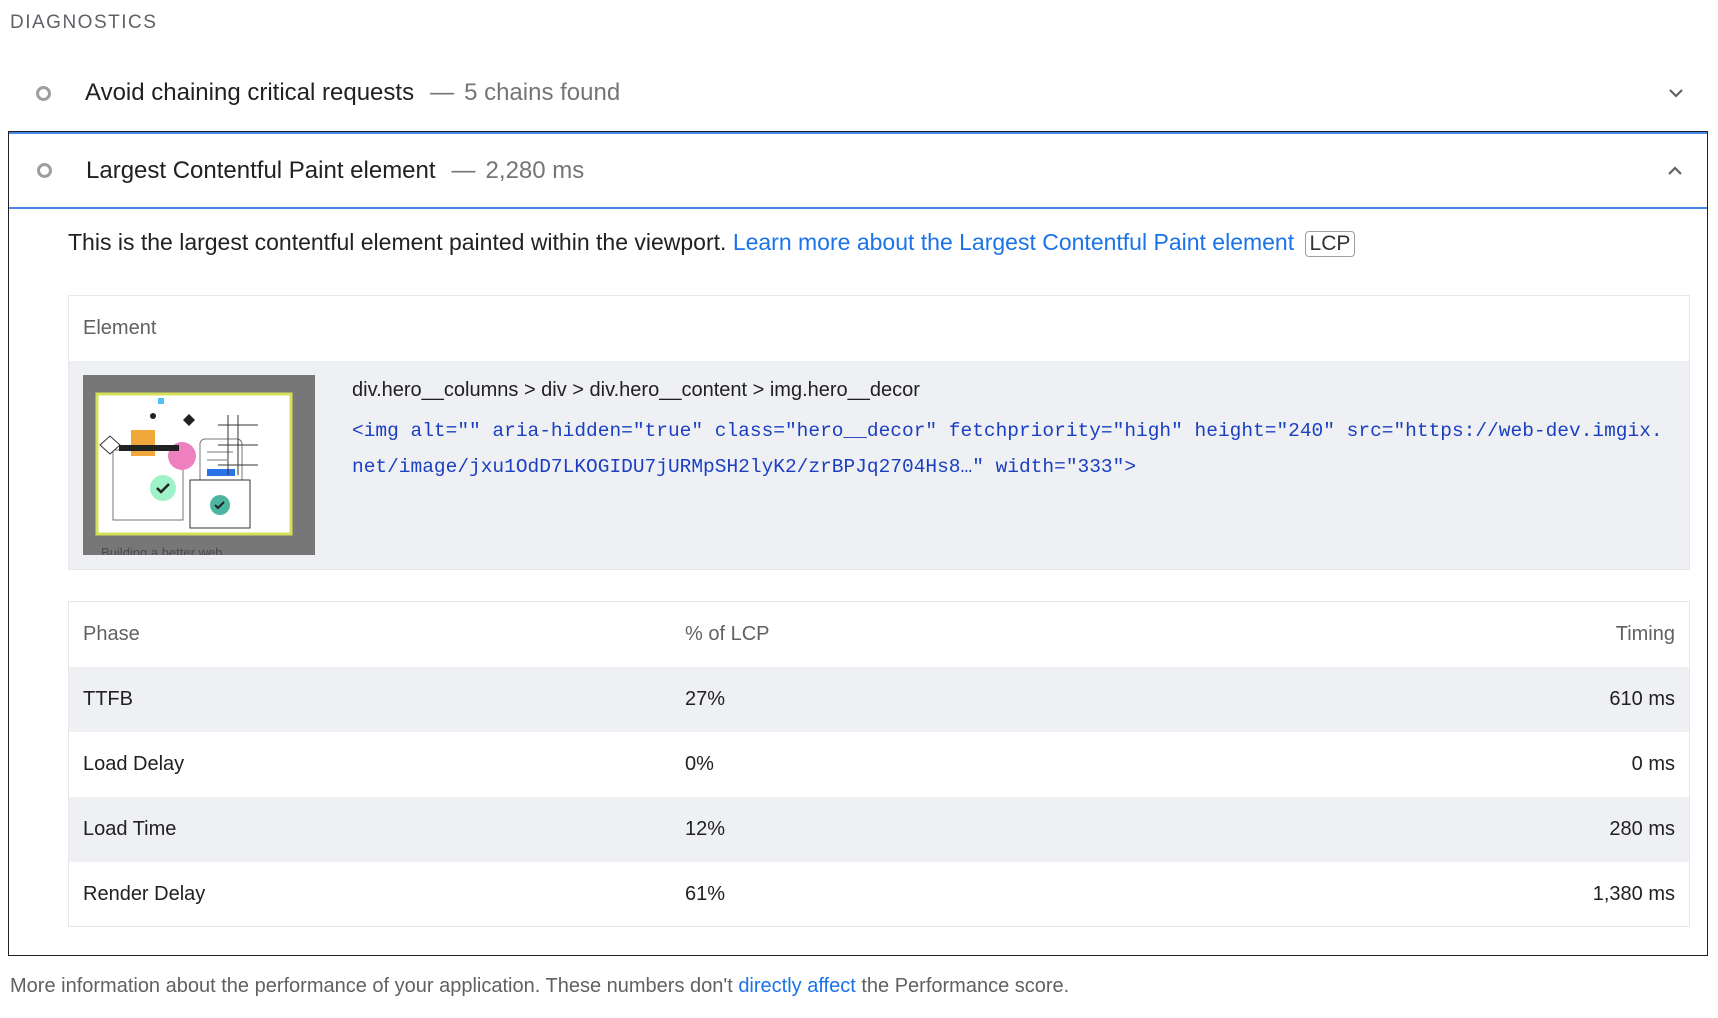 This screenshot has height=1018, width=1718. What do you see at coordinates (111, 634) in the screenshot?
I see `header-phase: Phase` at bounding box center [111, 634].